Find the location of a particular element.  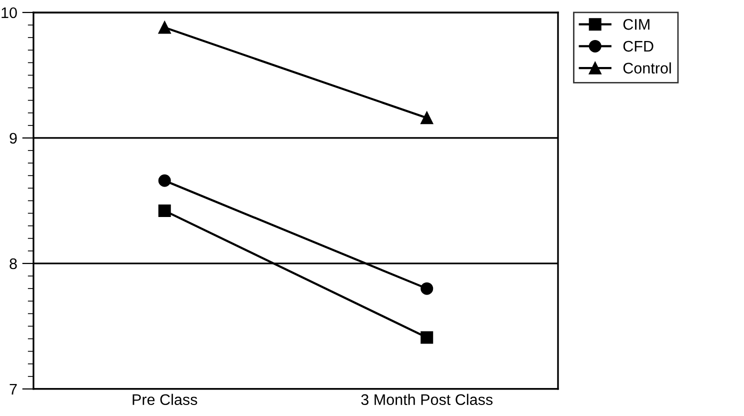

legend-label: Control is located at coordinates (647, 68).